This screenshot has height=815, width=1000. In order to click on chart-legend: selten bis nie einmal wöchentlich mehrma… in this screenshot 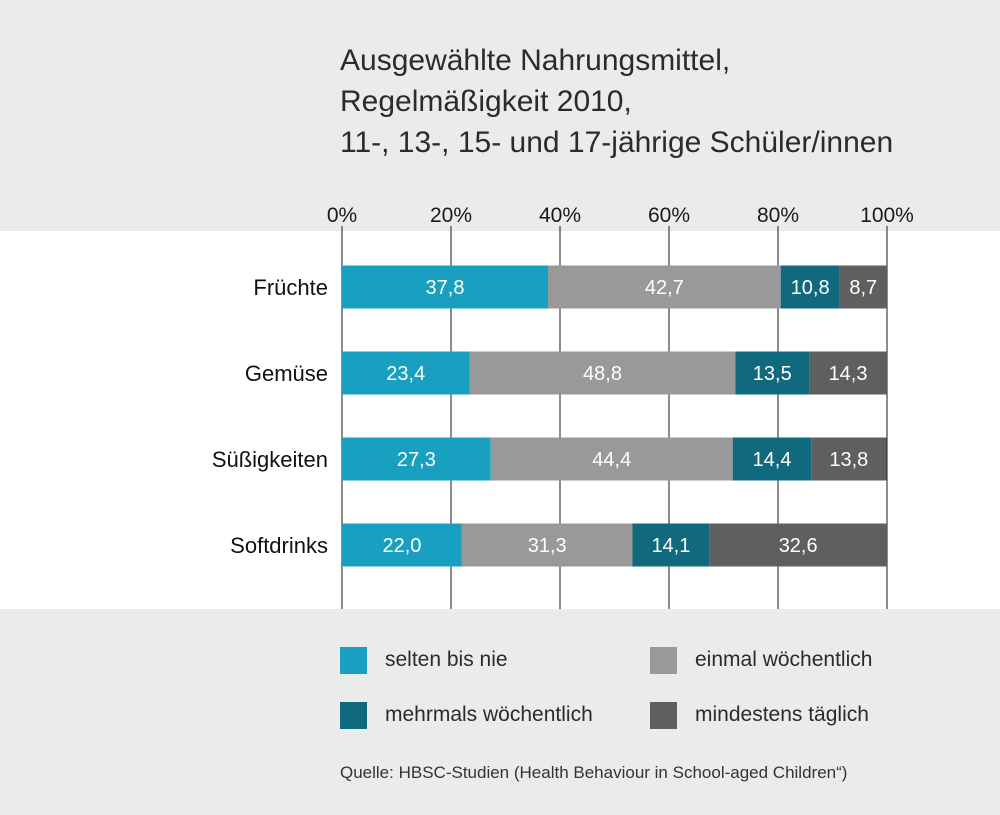, I will do `click(660, 693)`.